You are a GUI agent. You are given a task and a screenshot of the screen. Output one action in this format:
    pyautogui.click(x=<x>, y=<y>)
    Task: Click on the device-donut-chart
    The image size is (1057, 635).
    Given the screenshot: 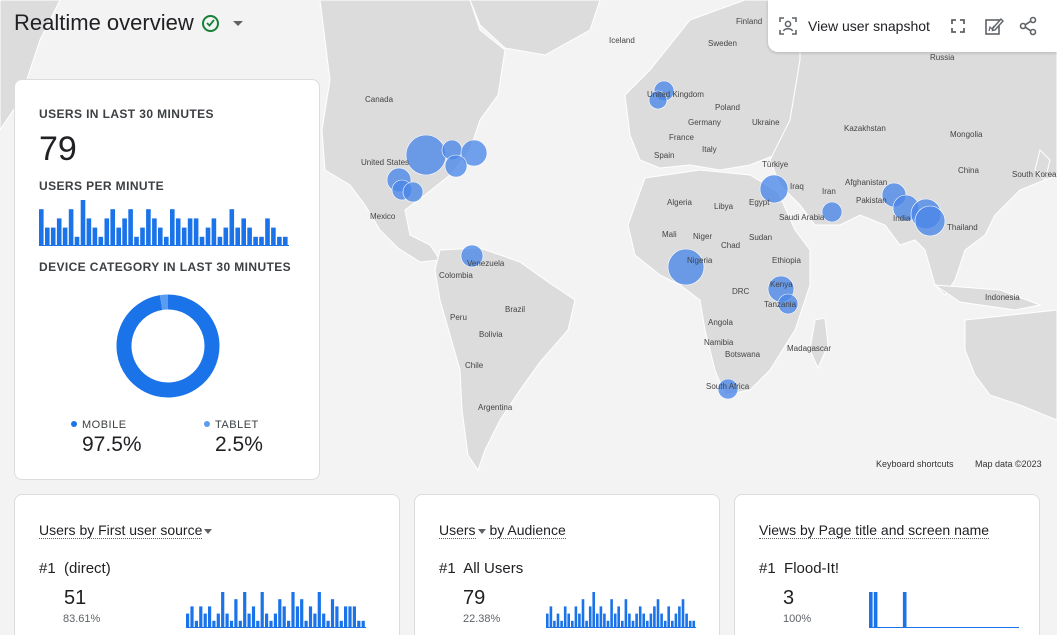 What is the action you would take?
    pyautogui.click(x=168, y=346)
    